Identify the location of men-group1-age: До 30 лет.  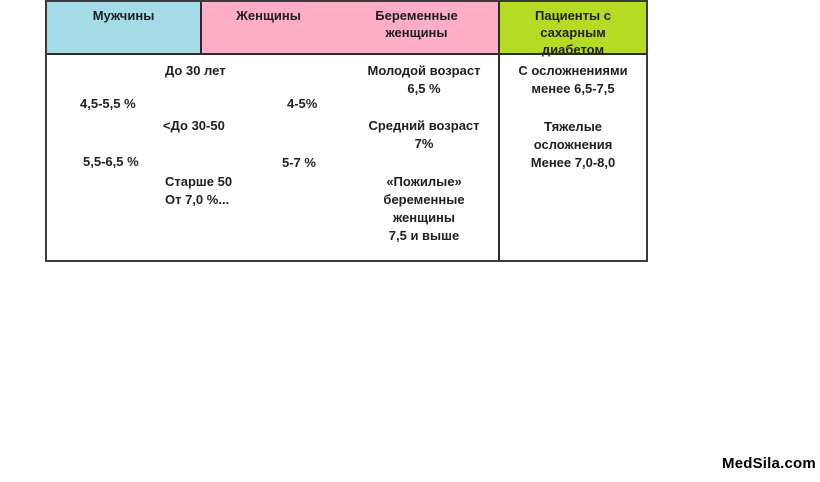
(195, 70).